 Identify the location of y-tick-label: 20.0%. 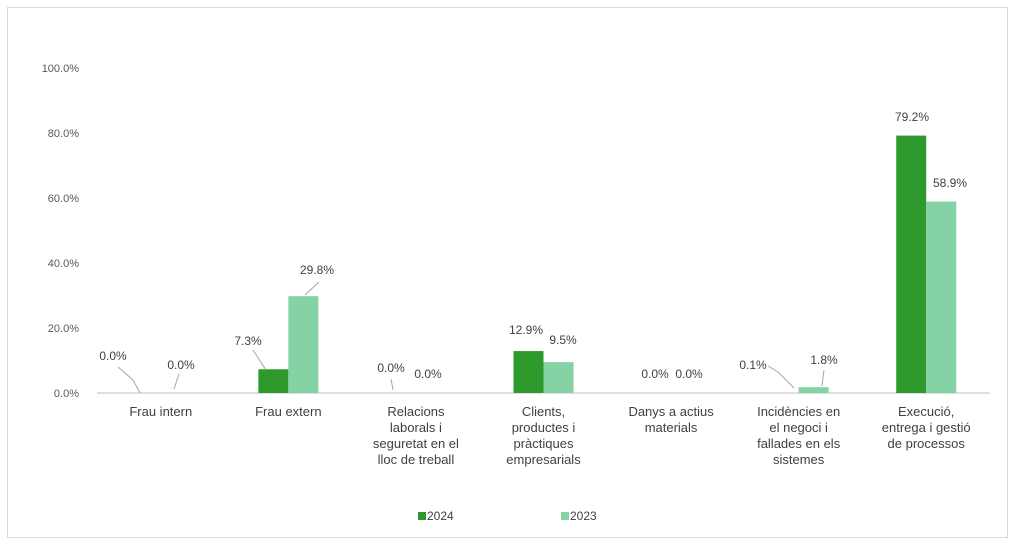
(63, 329).